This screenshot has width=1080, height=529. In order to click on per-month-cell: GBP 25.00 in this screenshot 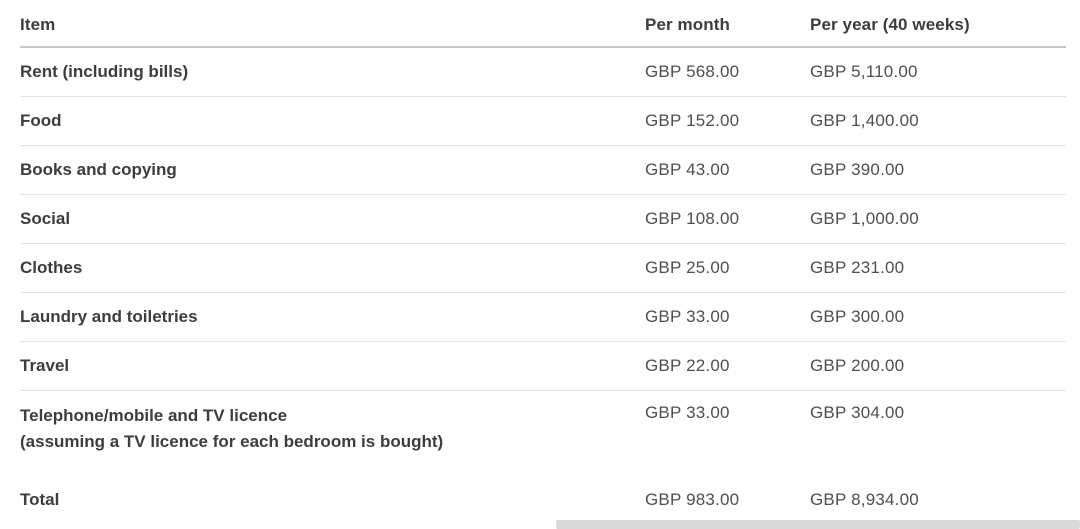, I will do `click(687, 267)`.